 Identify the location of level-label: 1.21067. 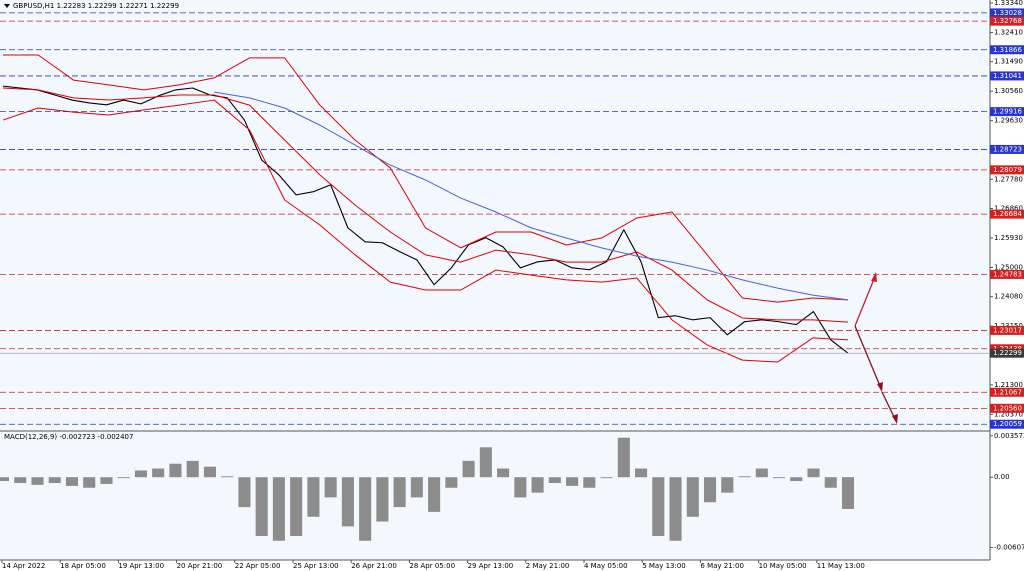
(1007, 392).